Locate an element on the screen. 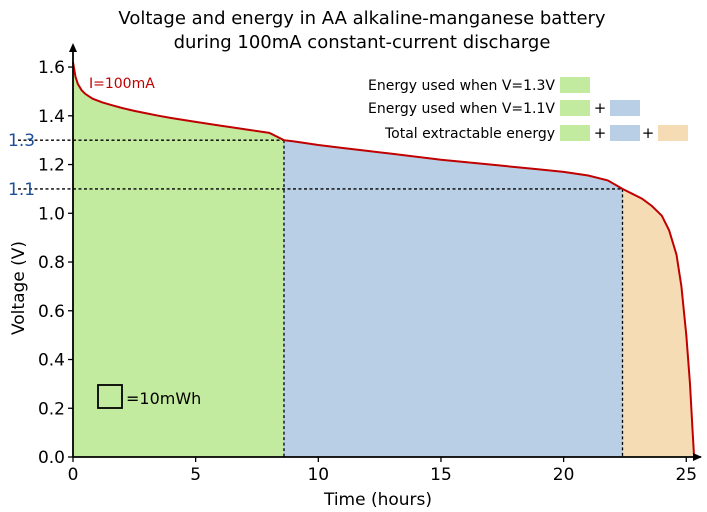  y-tick-label: 0.8 is located at coordinates (51, 263).